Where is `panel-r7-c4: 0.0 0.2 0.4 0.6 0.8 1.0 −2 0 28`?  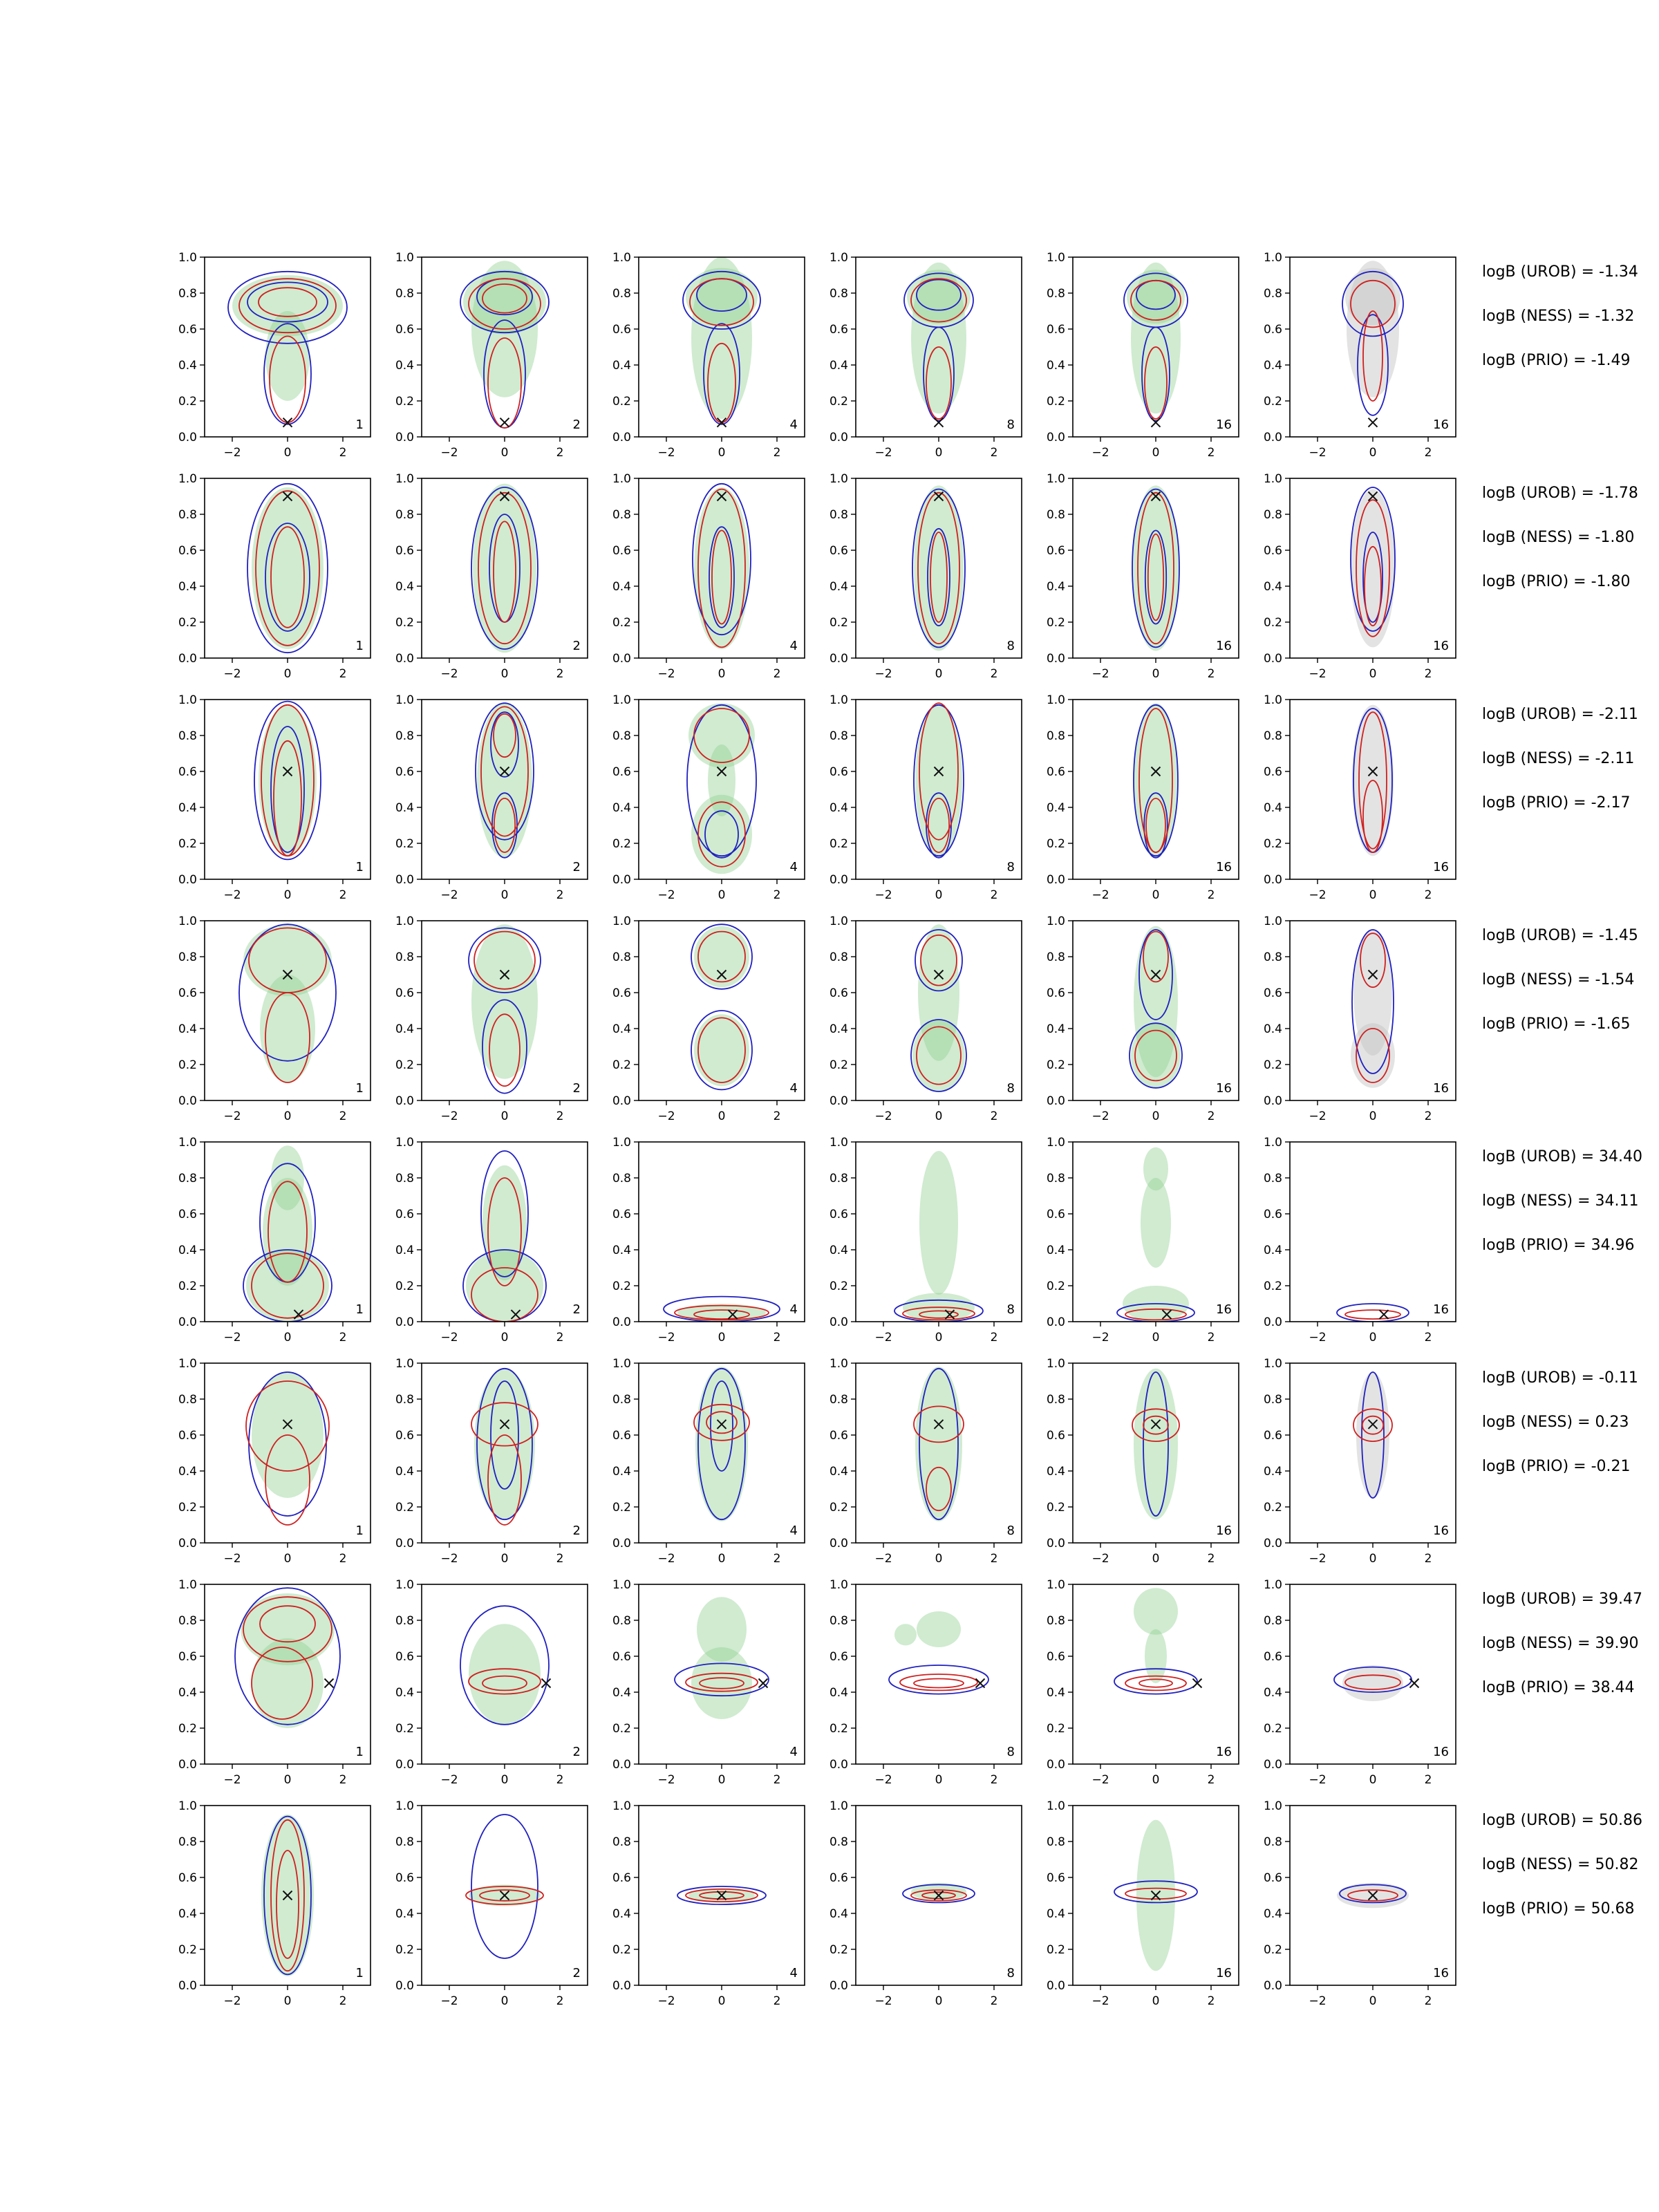
panel-r7-c4: 0.0 0.2 0.4 0.6 0.8 1.0 −2 0 28 is located at coordinates (926, 1682).